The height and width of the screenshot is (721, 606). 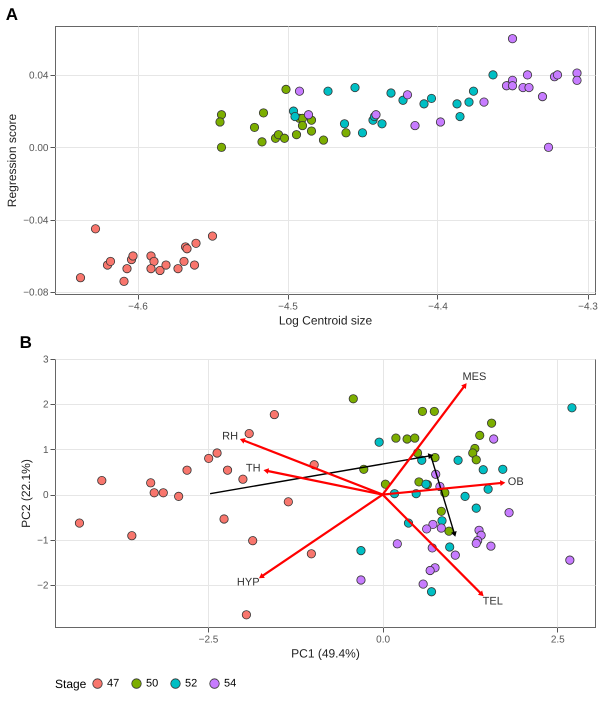 I want to click on y-tick-label: 0.04, so click(x=39, y=76).